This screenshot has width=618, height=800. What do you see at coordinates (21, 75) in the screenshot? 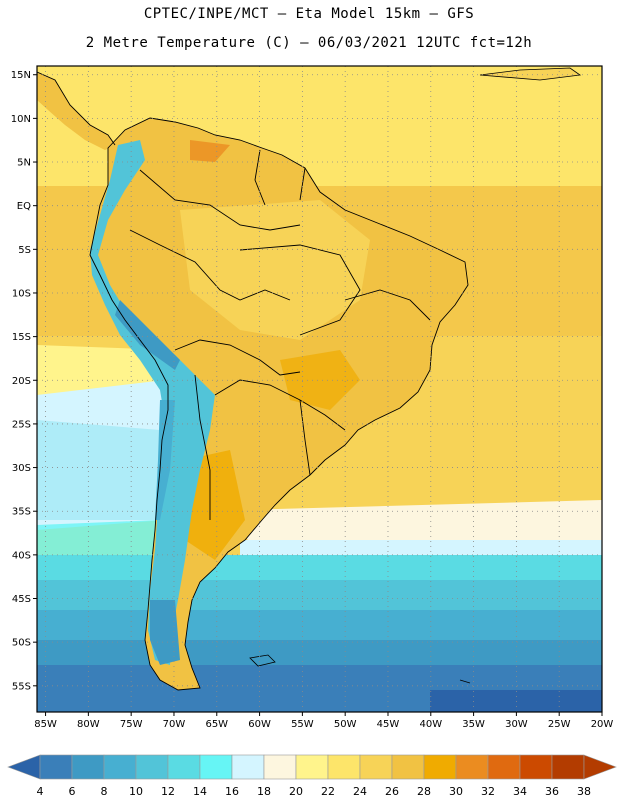
I see `lat-tick-label: 15N` at bounding box center [21, 75].